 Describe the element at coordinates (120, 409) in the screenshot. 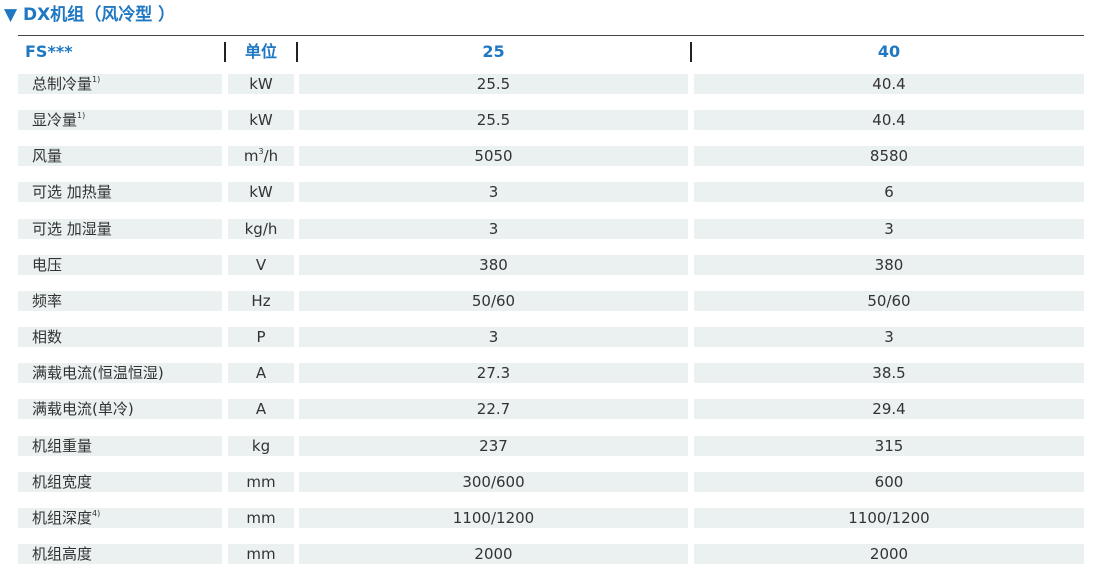

I see `row-label: 满载电流(单冷)` at that location.